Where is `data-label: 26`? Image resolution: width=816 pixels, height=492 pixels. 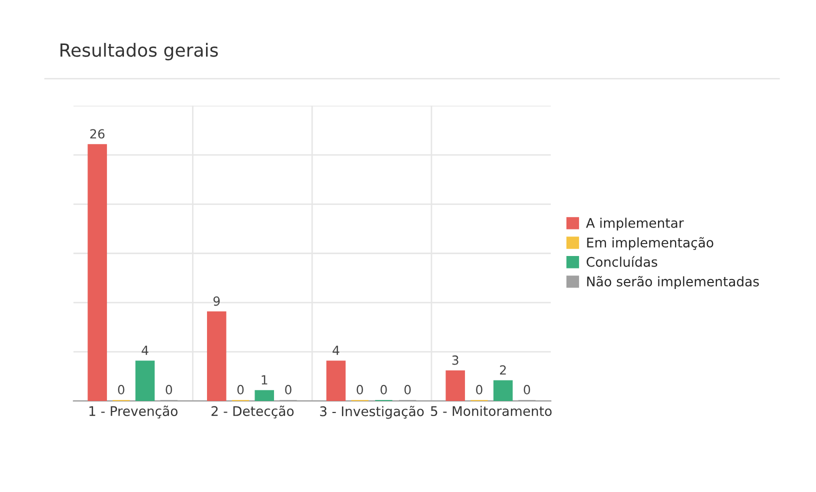
data-label: 26 is located at coordinates (97, 134).